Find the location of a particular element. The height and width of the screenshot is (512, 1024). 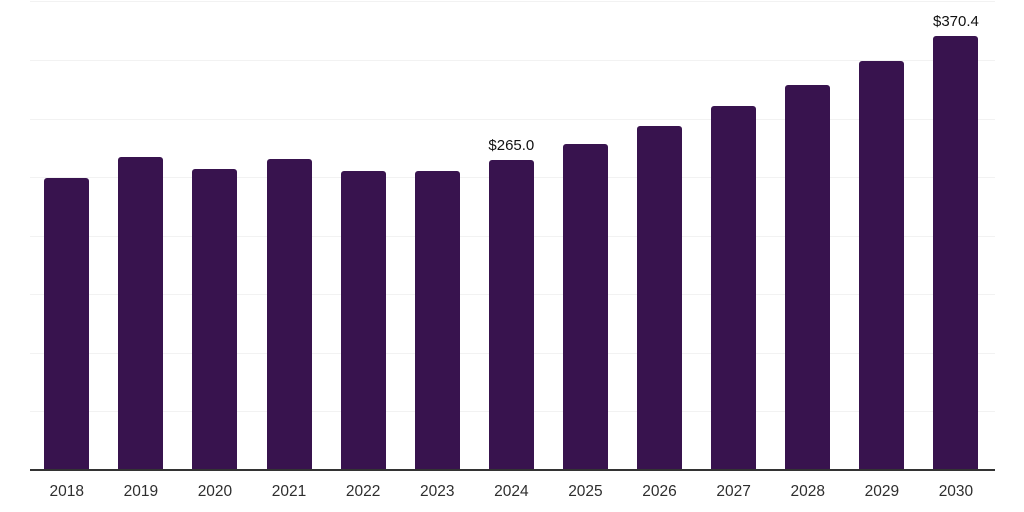

x-tick-label: 2029 is located at coordinates (882, 491).